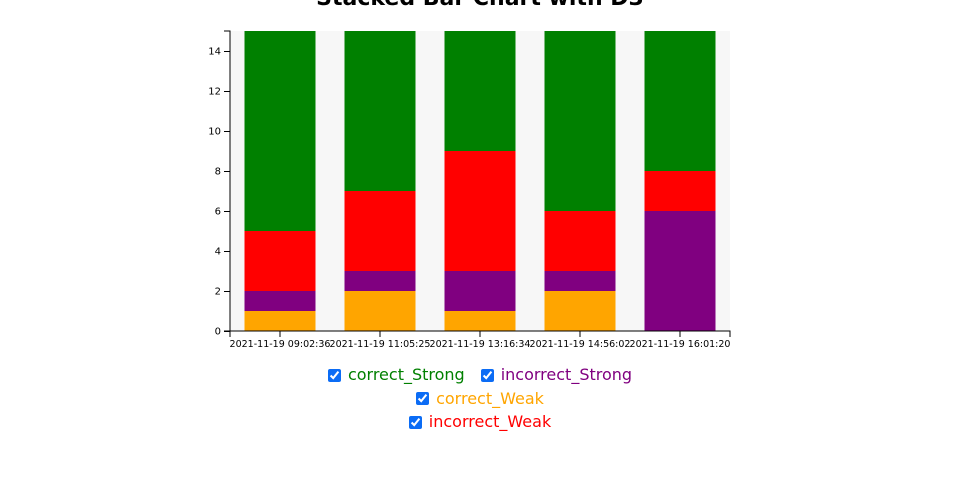 This screenshot has width=960, height=500. Describe the element at coordinates (280, 344) in the screenshot. I see `x-tick-label: 2021-11-19 09:02:36` at that location.